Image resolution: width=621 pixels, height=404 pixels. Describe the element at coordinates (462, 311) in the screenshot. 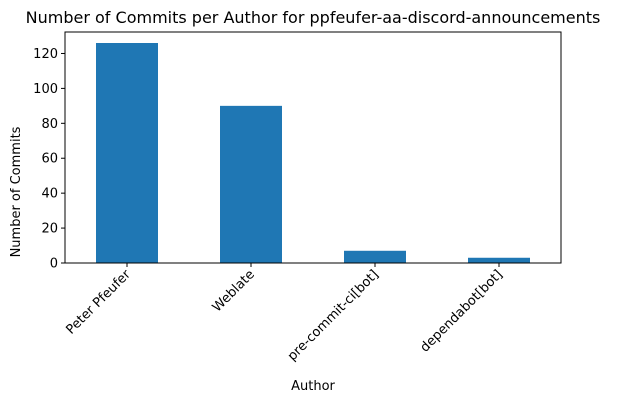

I see `x-tick-label: dependabot[bot]` at that location.